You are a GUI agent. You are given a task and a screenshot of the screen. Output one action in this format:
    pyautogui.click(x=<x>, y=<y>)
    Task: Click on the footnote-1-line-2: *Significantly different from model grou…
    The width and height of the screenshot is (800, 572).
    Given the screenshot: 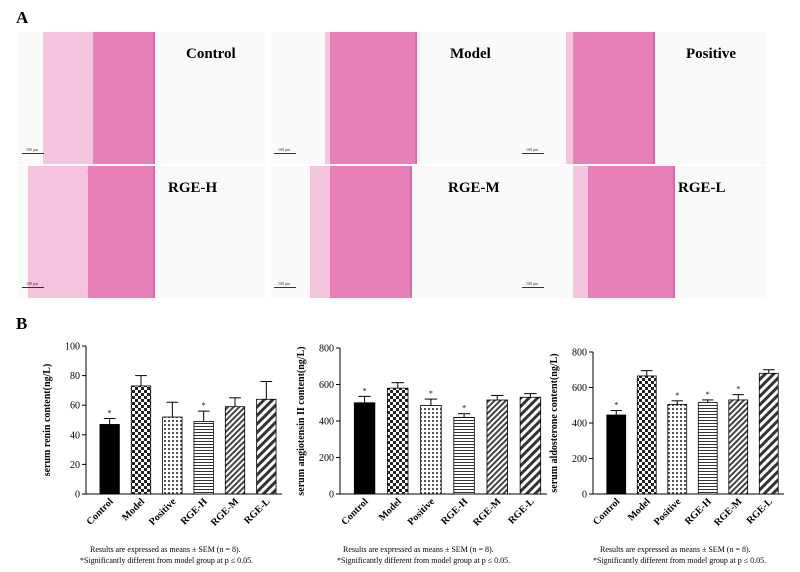 What is the action you would take?
    pyautogui.click(x=167, y=560)
    